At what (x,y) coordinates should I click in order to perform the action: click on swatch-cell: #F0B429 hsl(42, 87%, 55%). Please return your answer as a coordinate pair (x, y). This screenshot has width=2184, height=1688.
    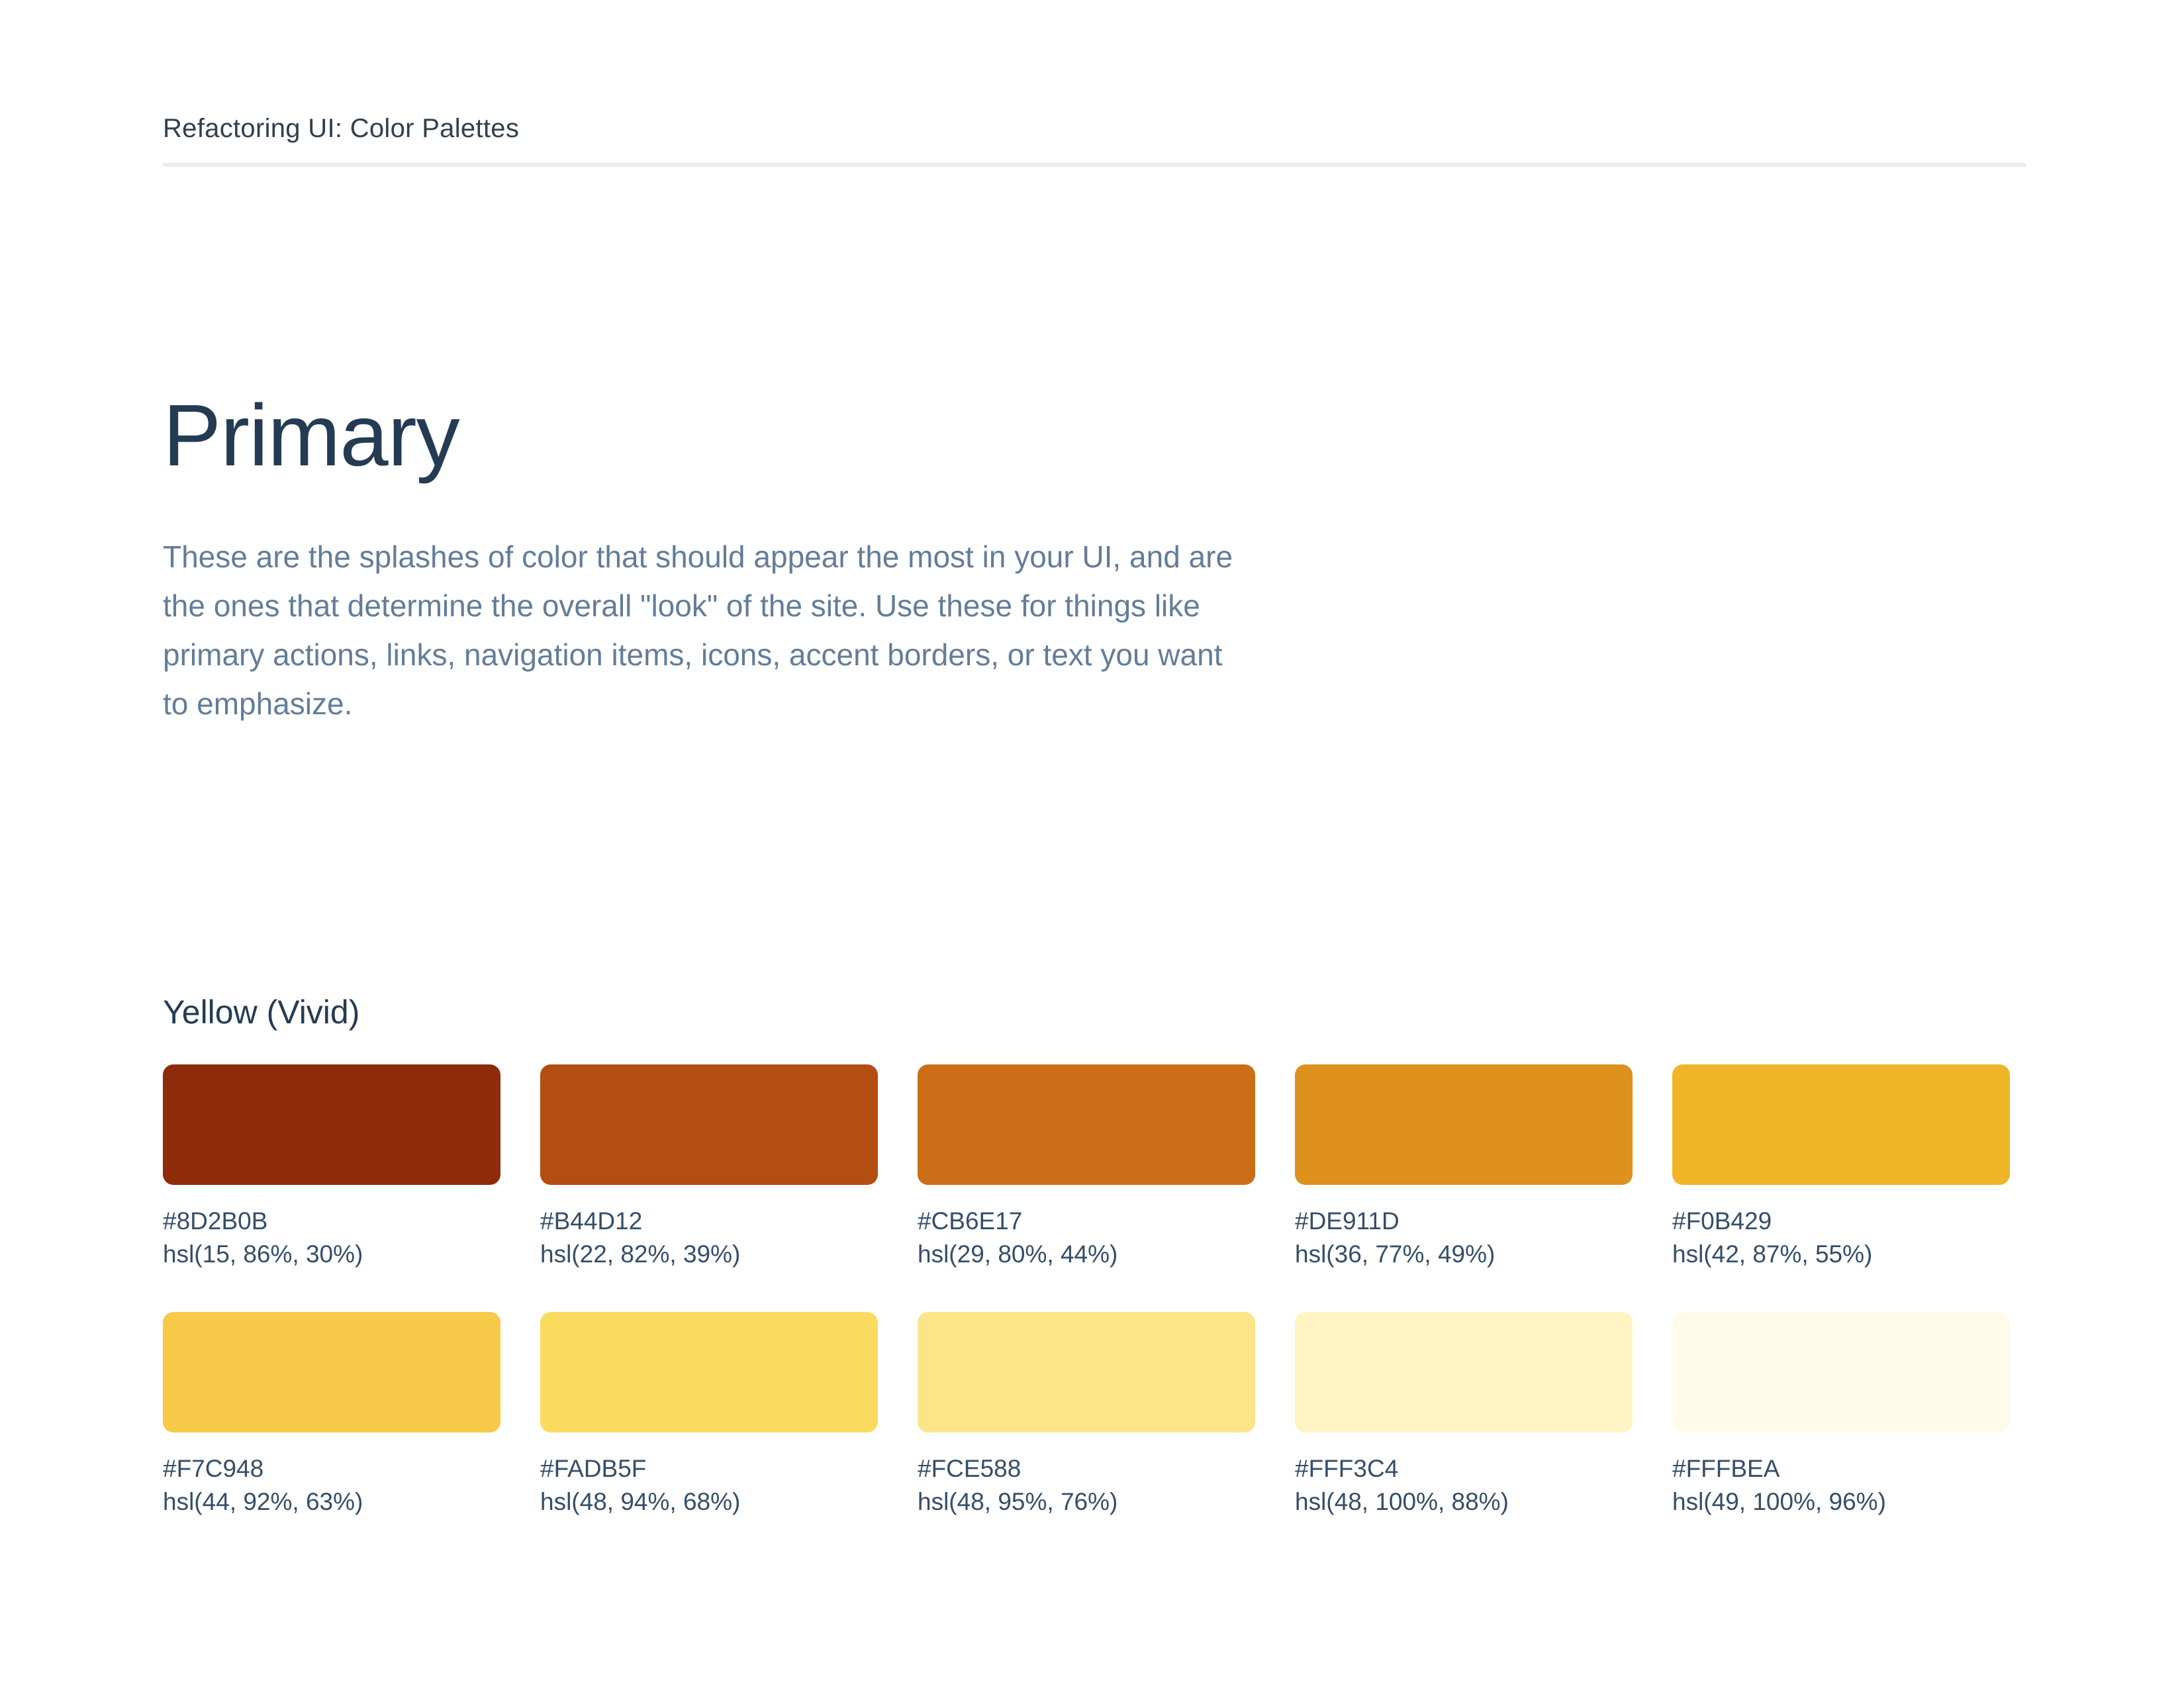
    Looking at the image, I should click on (1841, 1167).